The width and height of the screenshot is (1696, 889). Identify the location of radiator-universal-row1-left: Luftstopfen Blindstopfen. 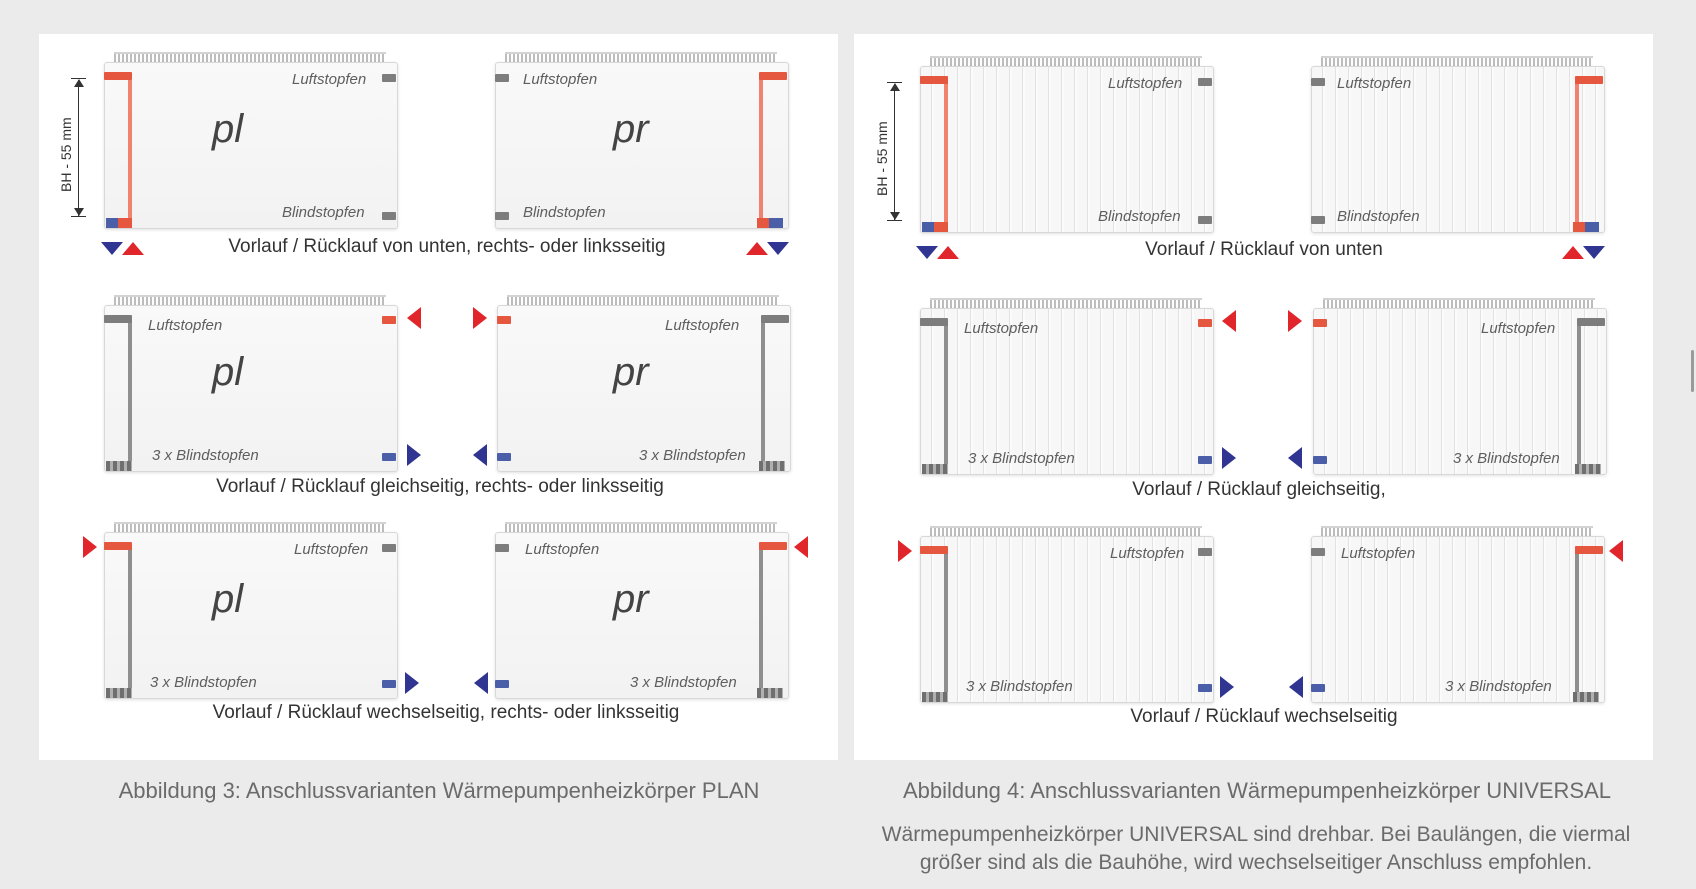
(1067, 144).